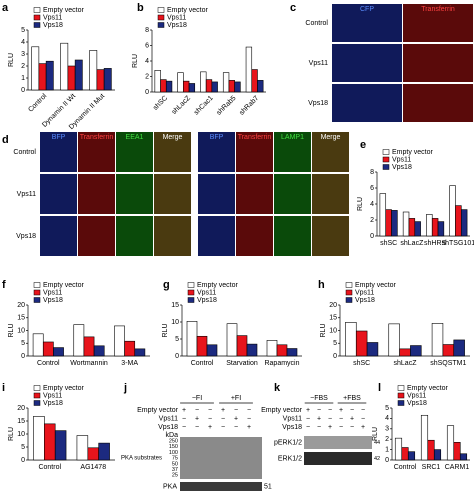  Describe the element at coordinates (249, 106) in the screenshot. I see `x-tick-label: shRab7` at that location.